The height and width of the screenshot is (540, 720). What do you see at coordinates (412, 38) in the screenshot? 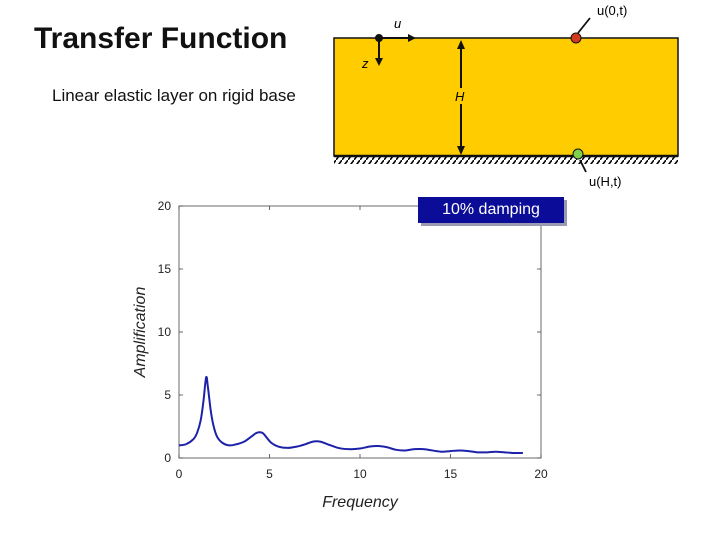
I see `u-arrowhead` at bounding box center [412, 38].